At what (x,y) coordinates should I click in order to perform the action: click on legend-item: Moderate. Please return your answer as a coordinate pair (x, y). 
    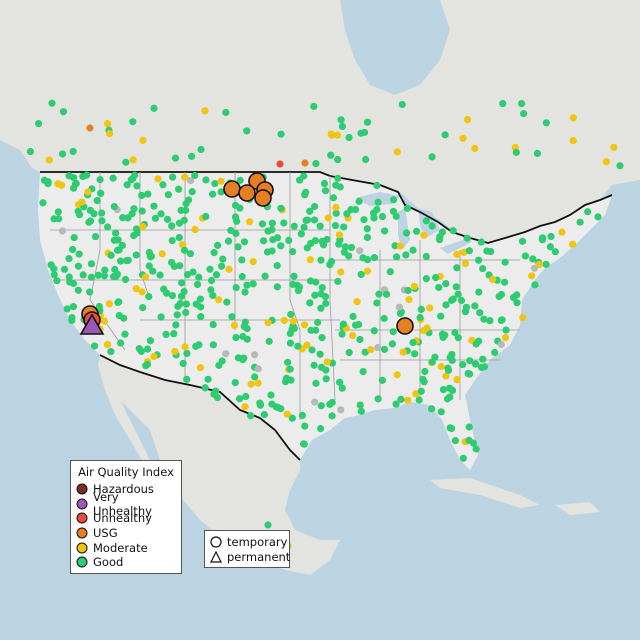
    Looking at the image, I should click on (126, 547).